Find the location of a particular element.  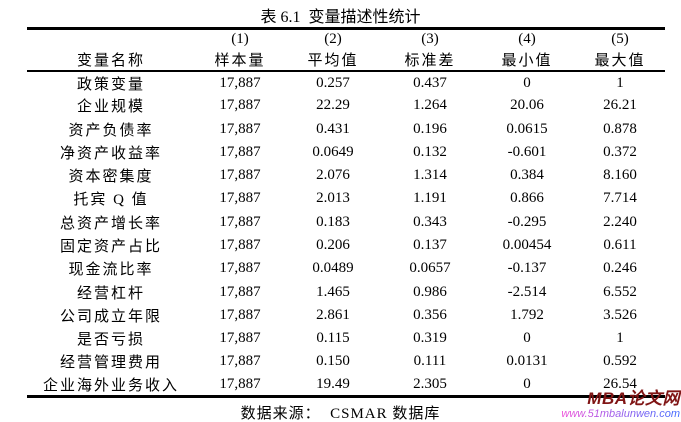

value-cell: 0.437 is located at coordinates (430, 82).